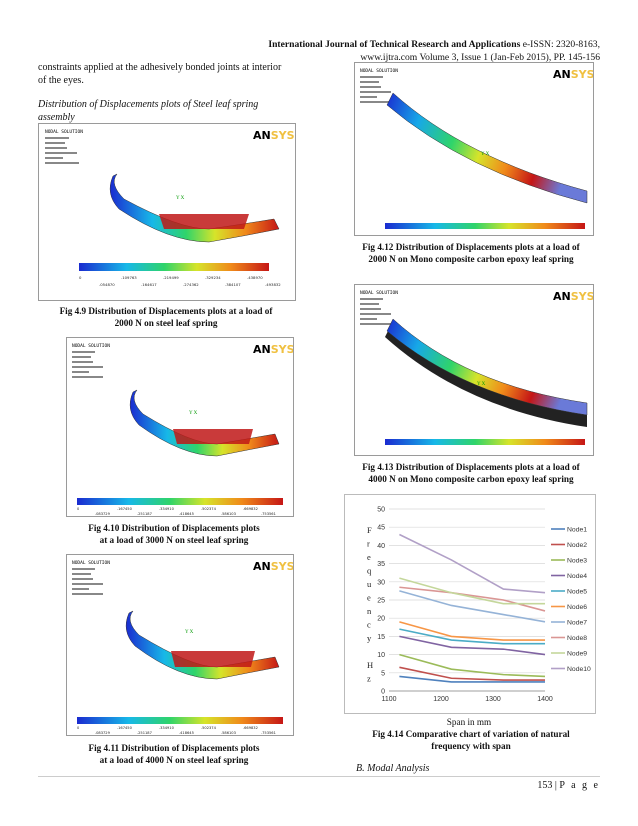 This screenshot has height=826, width=638. Describe the element at coordinates (186, 733) in the screenshot. I see `svg-text: .418645` at that location.